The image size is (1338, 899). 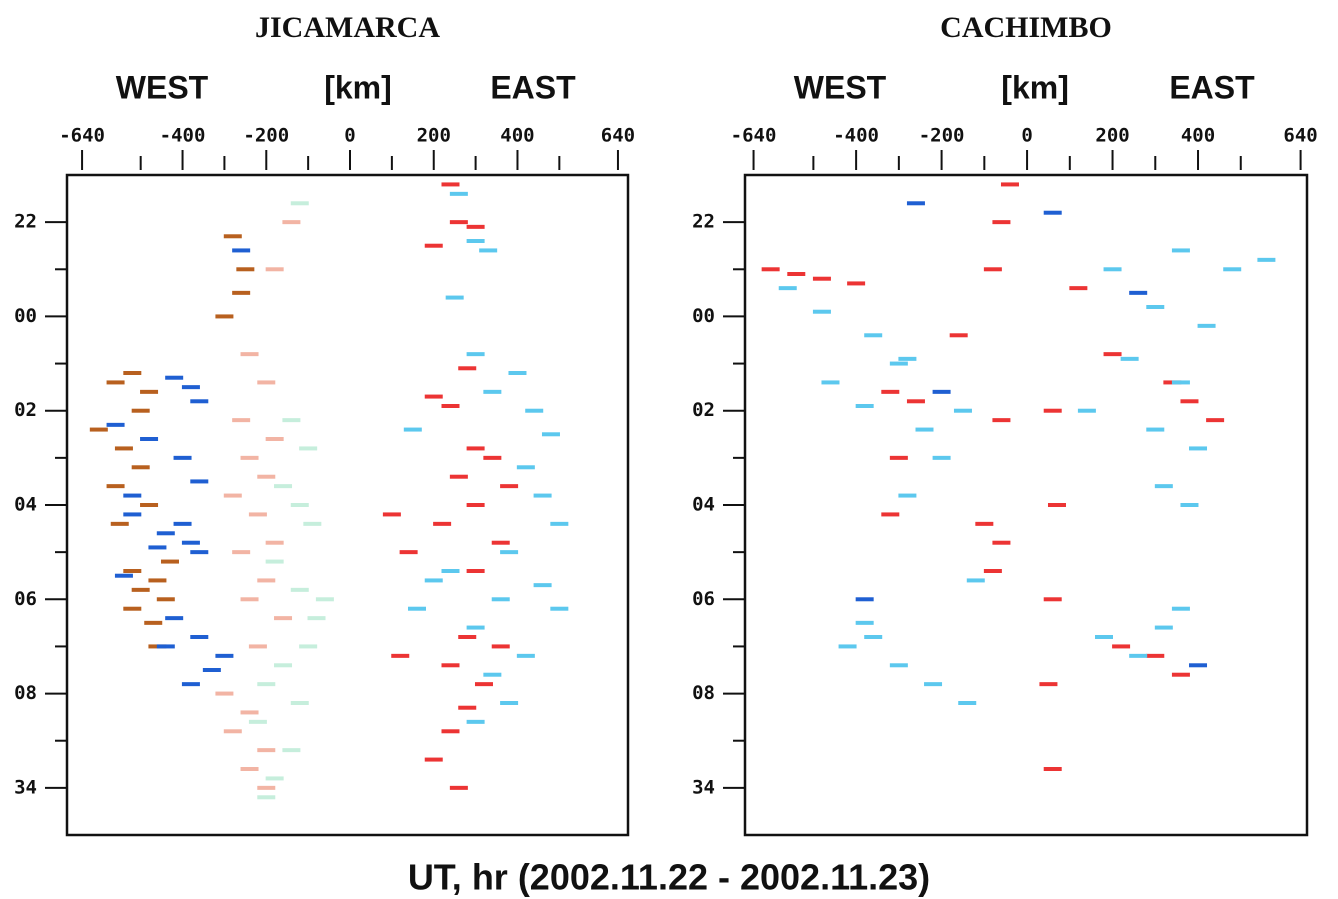 I want to click on figure-label: UT, hr (2002.11.22 - 2002.11.23), so click(x=669, y=877).